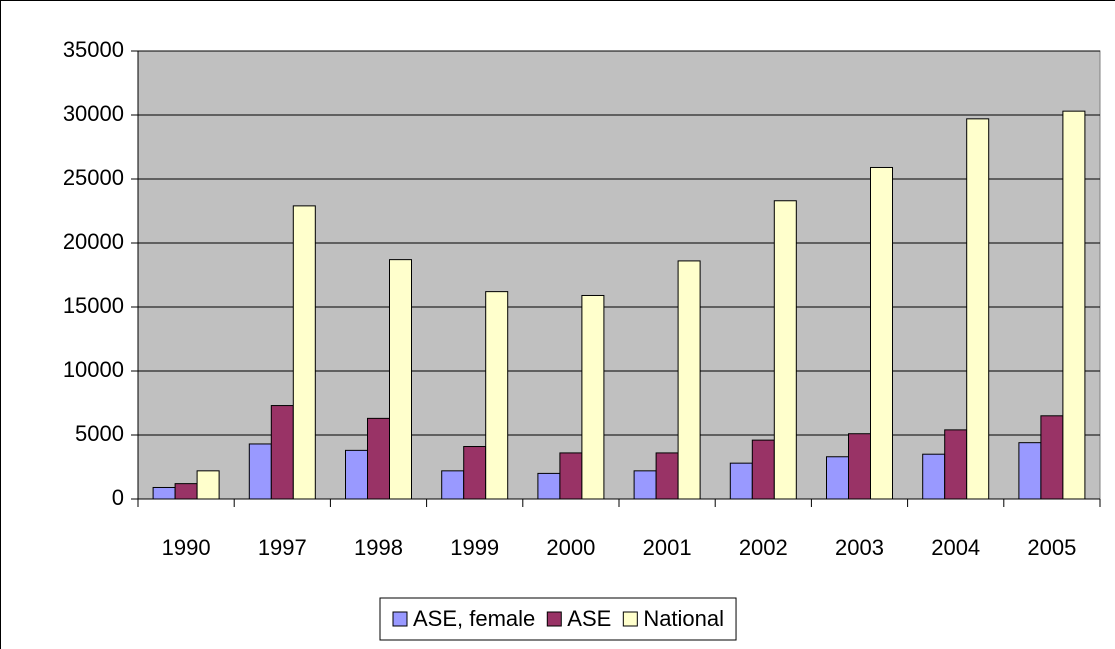 The image size is (1115, 649). I want to click on legend-label: National, so click(683, 618).